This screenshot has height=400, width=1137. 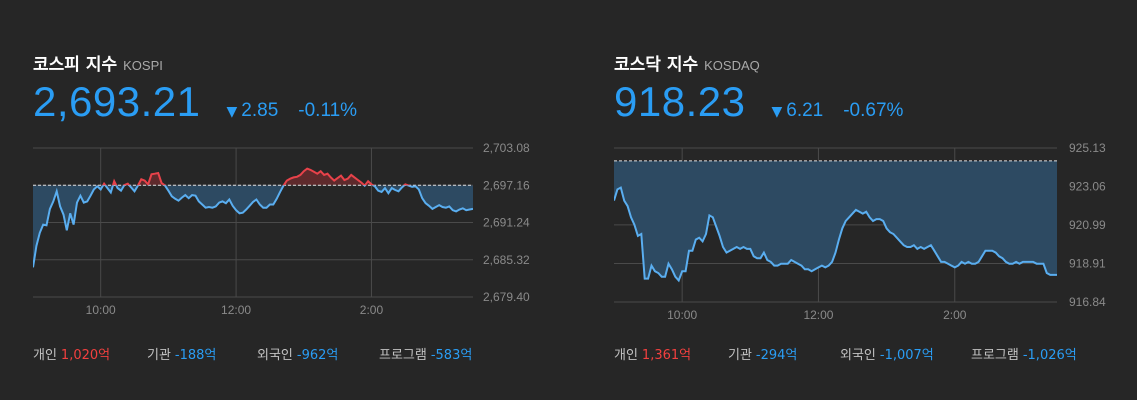 What do you see at coordinates (117, 101) in the screenshot?
I see `kospi-index-value: 2,693.21` at bounding box center [117, 101].